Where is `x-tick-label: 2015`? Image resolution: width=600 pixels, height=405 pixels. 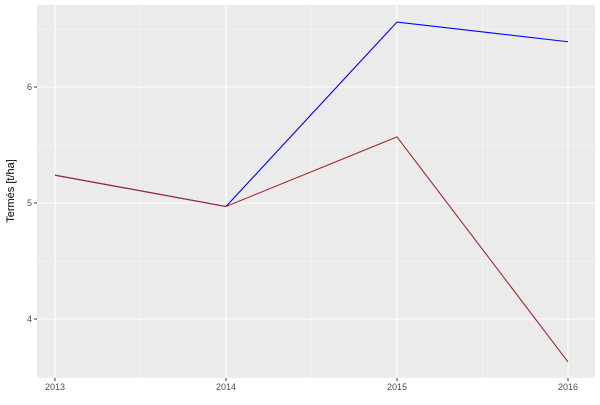
x-tick-label: 2015 is located at coordinates (397, 387).